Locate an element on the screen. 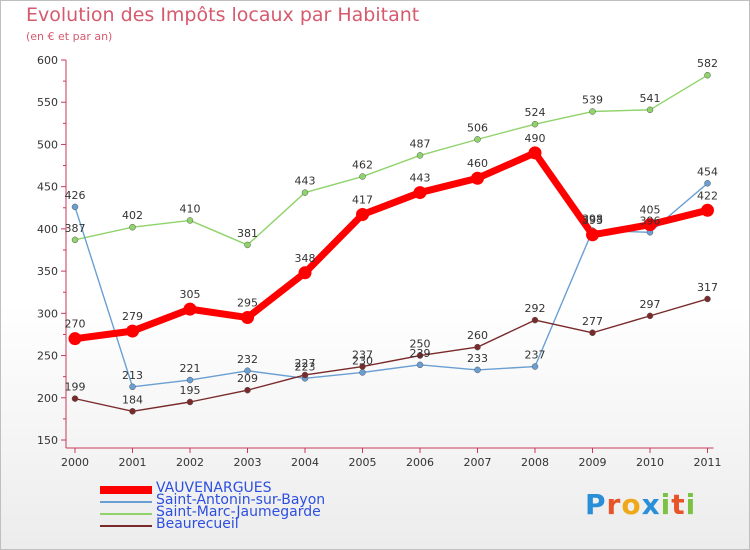 This screenshot has height=550, width=750. data-label: 539 is located at coordinates (592, 100).